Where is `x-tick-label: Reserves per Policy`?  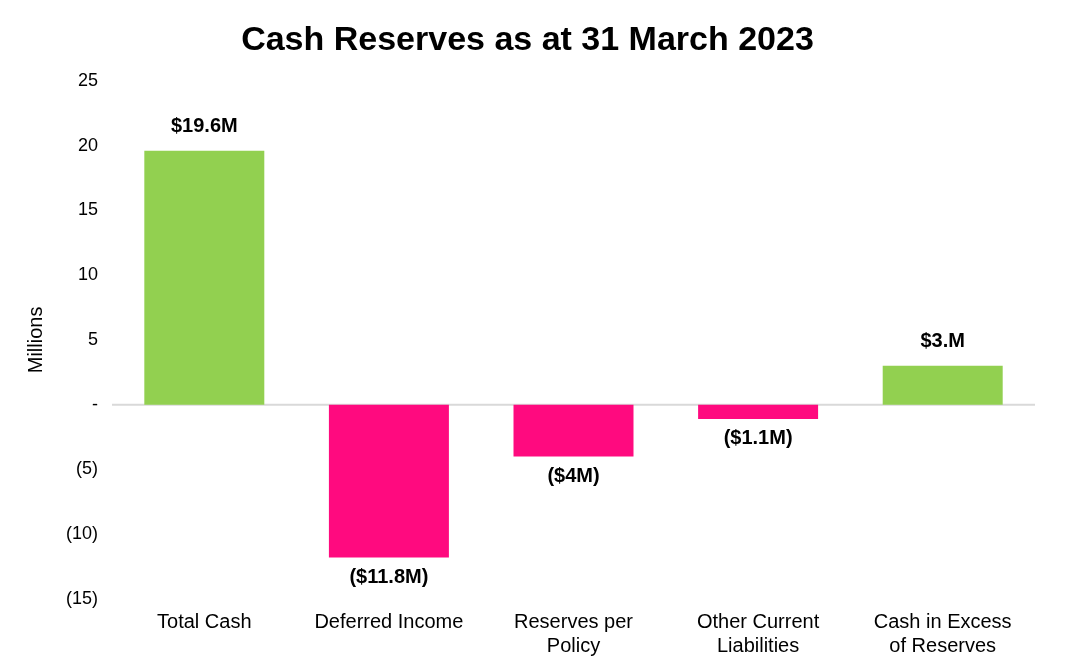 x-tick-label: Reserves per Policy is located at coordinates (574, 632).